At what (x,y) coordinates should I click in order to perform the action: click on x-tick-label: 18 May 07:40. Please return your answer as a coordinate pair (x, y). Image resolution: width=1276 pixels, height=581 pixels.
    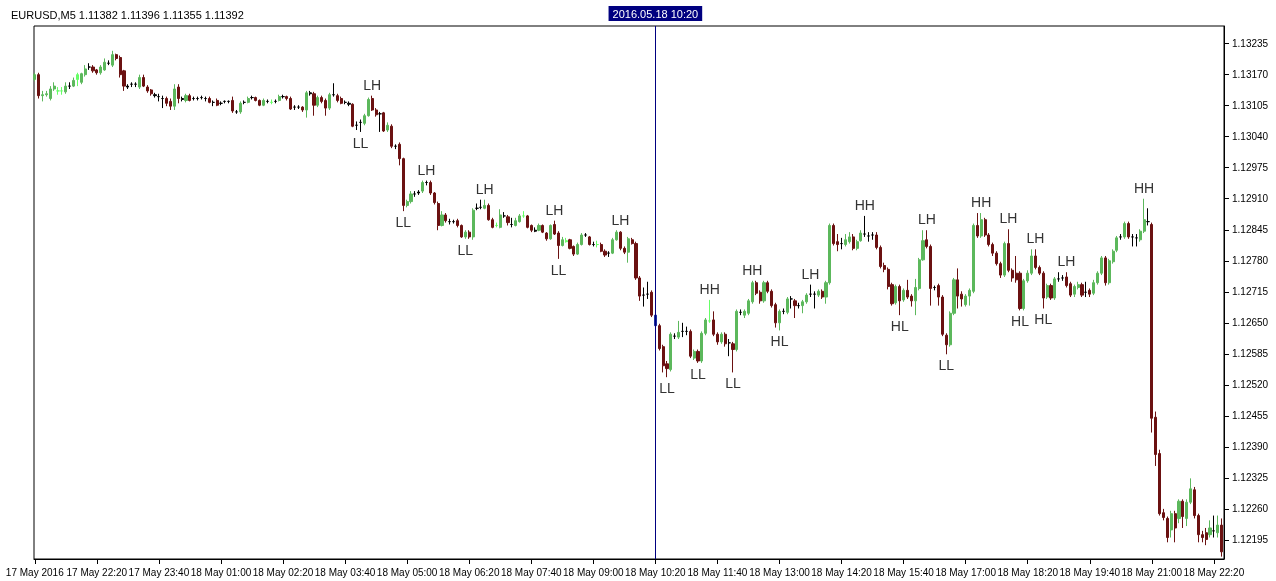
    Looking at the image, I should click on (531, 572).